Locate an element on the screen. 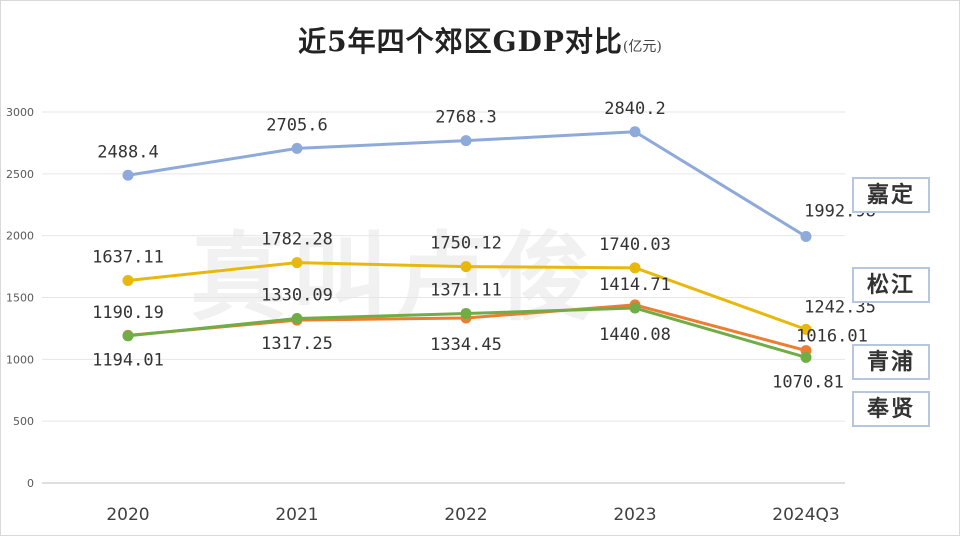 Image resolution: width=960 pixels, height=536 pixels. data-label: 2488.4 is located at coordinates (127, 152).